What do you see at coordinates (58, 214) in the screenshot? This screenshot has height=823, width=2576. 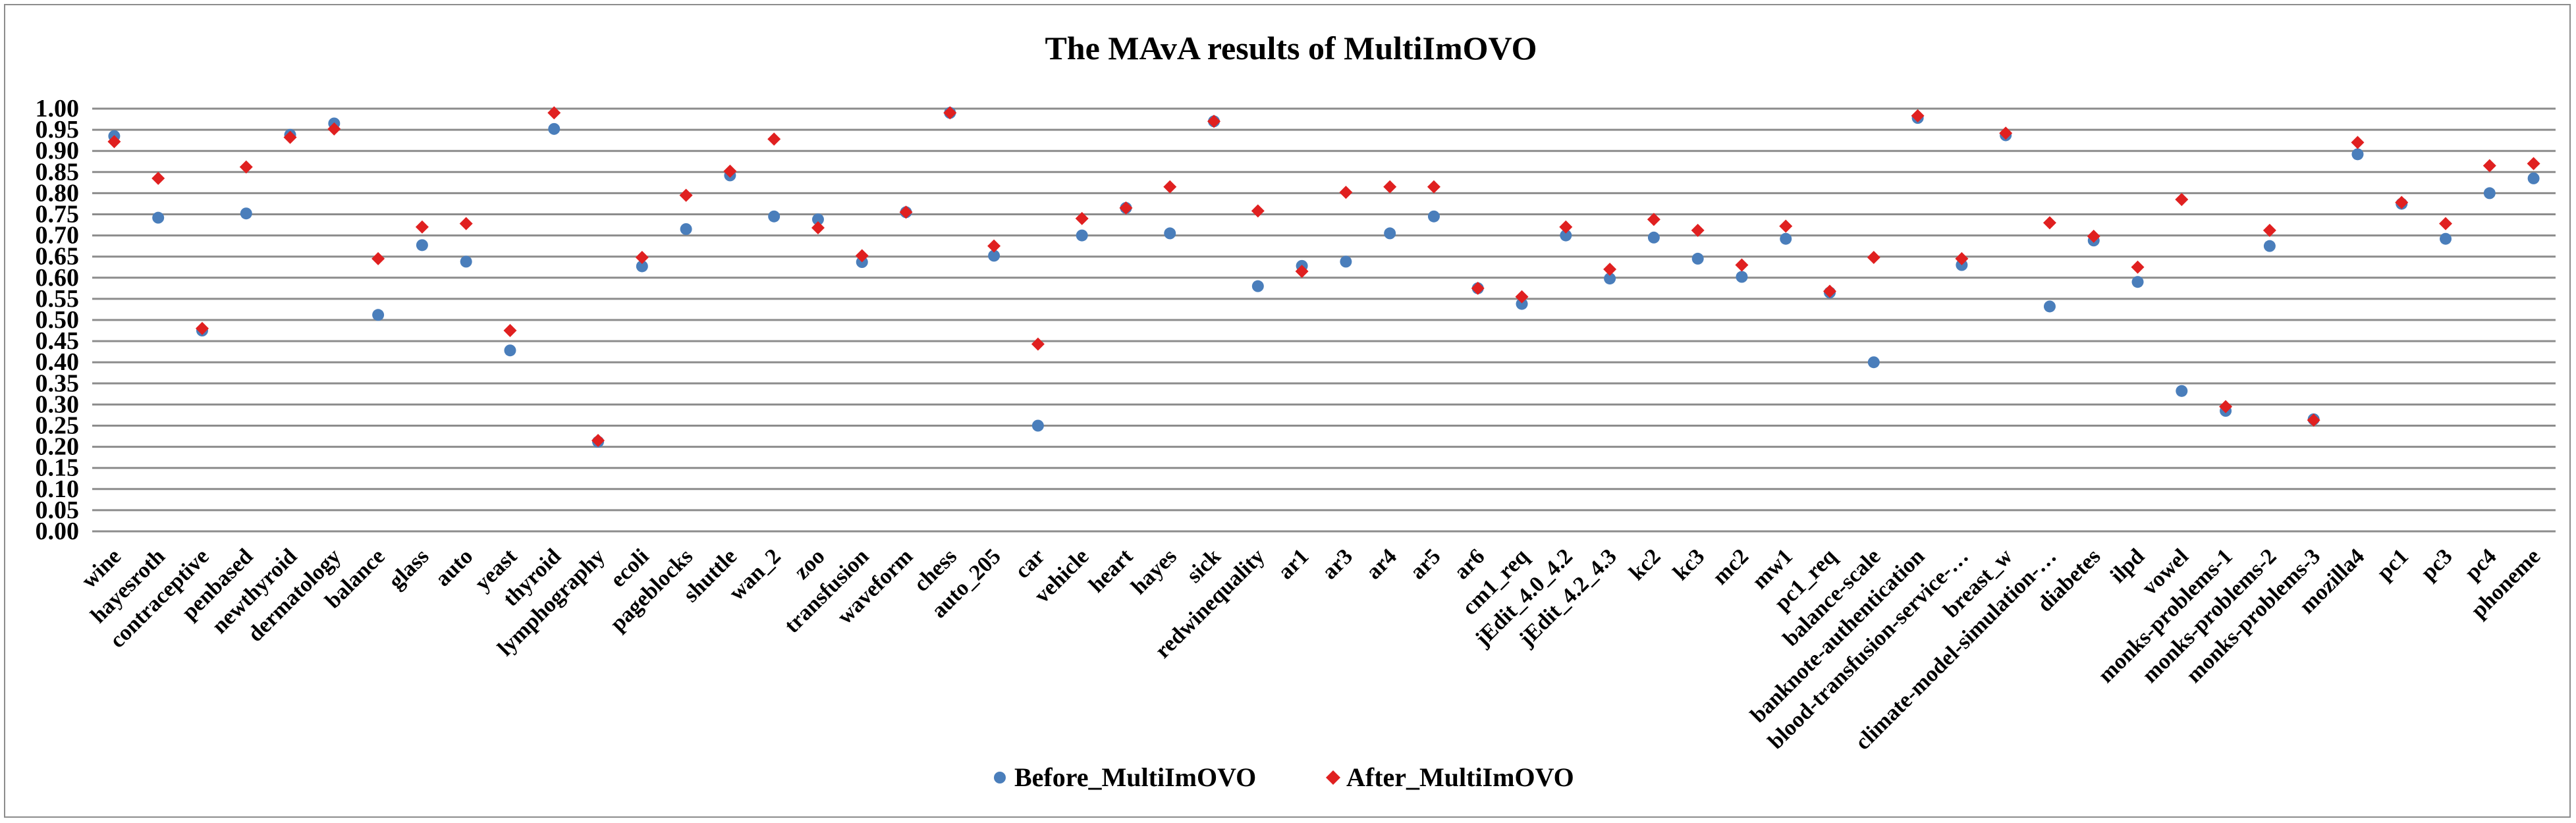 I see `y-tick-label: 0.75` at bounding box center [58, 214].